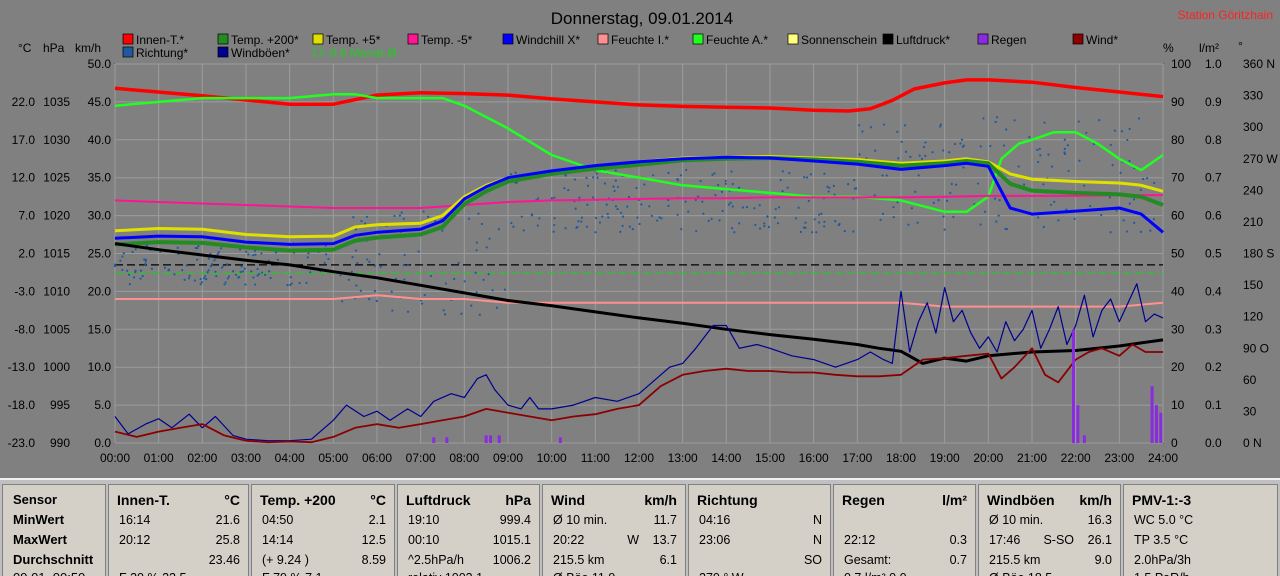 The image size is (1280, 576). I want to click on stats-unit: km/h, so click(1095, 500).